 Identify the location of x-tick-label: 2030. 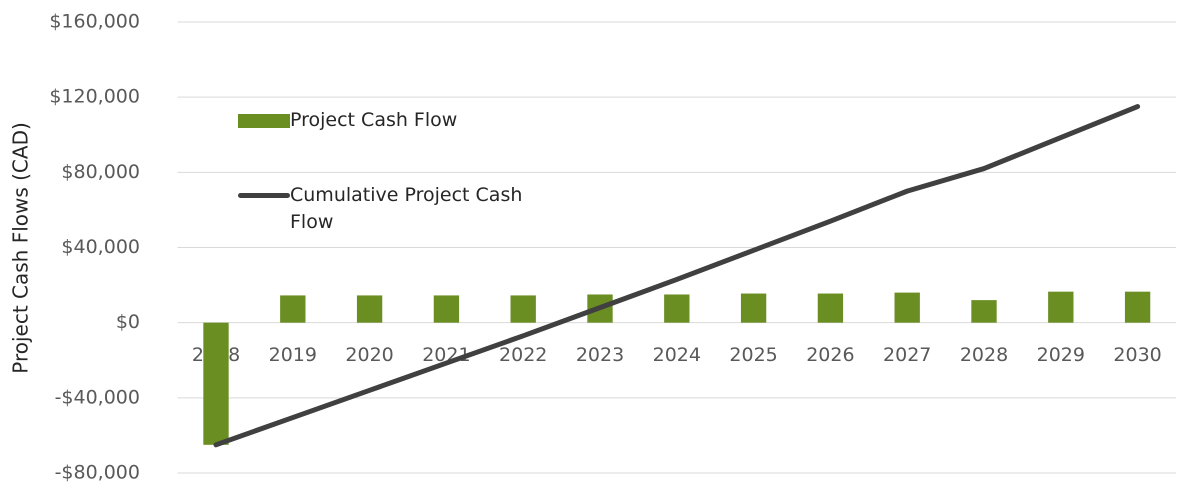
(1137, 355).